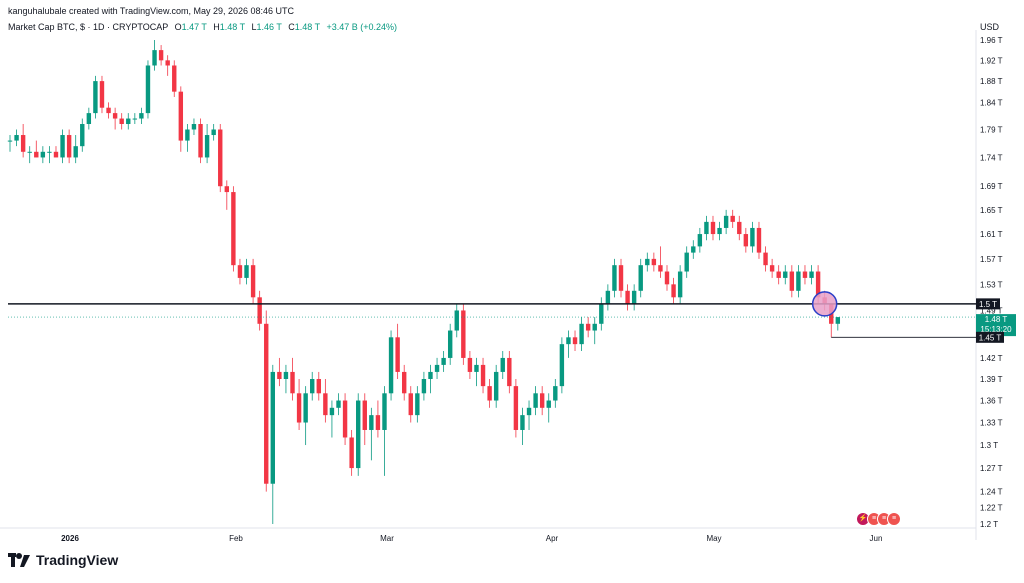  What do you see at coordinates (991, 102) in the screenshot?
I see `y-tick-label: 1.84 T` at bounding box center [991, 102].